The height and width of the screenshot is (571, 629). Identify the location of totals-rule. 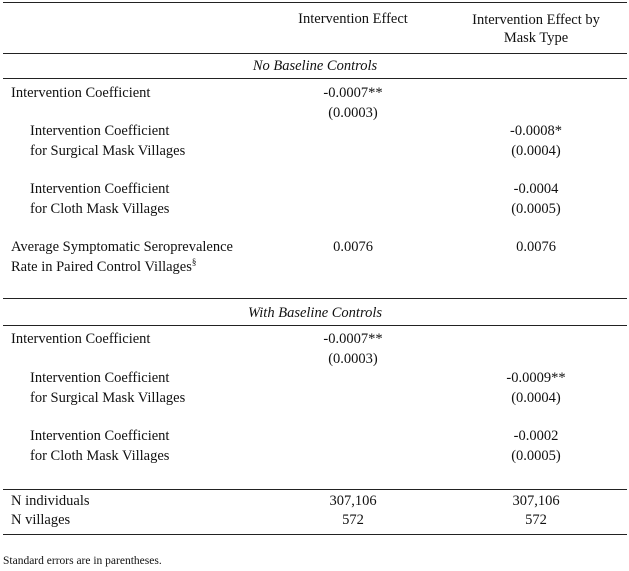
(315, 489).